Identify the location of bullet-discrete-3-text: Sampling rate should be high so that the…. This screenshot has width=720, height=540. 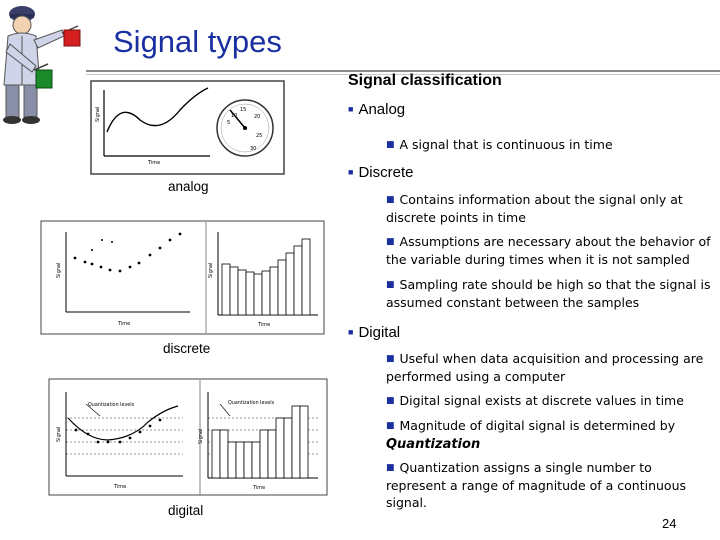
(548, 293).